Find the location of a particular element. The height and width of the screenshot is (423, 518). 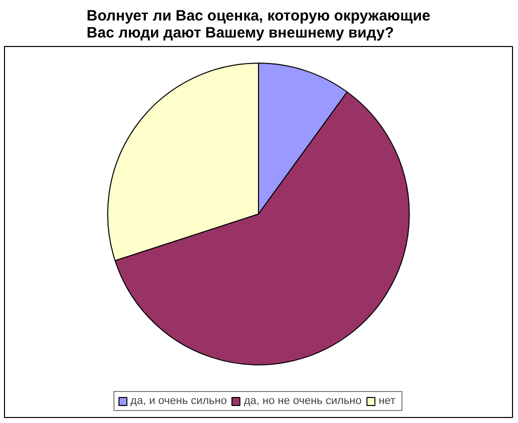

chart-title: Волнует ли Вас оценка, которую окружающие Вас люди дают Вашему внешнему виду? is located at coordinates (258, 25).